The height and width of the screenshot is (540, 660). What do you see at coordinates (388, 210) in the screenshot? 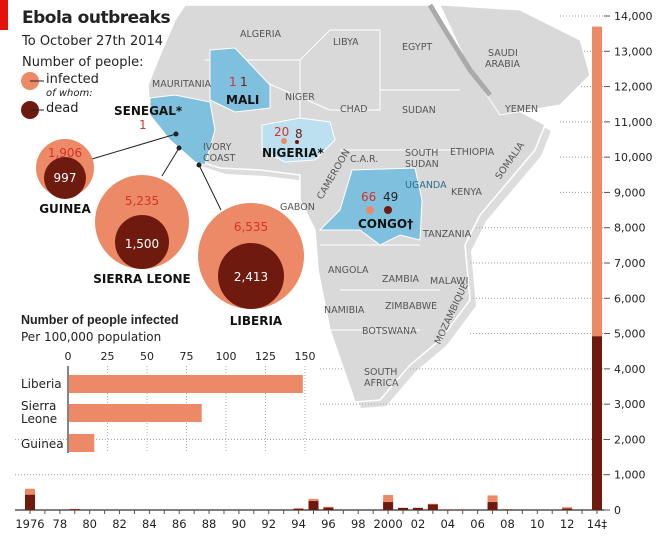
I see `congo-dead-dot` at bounding box center [388, 210].